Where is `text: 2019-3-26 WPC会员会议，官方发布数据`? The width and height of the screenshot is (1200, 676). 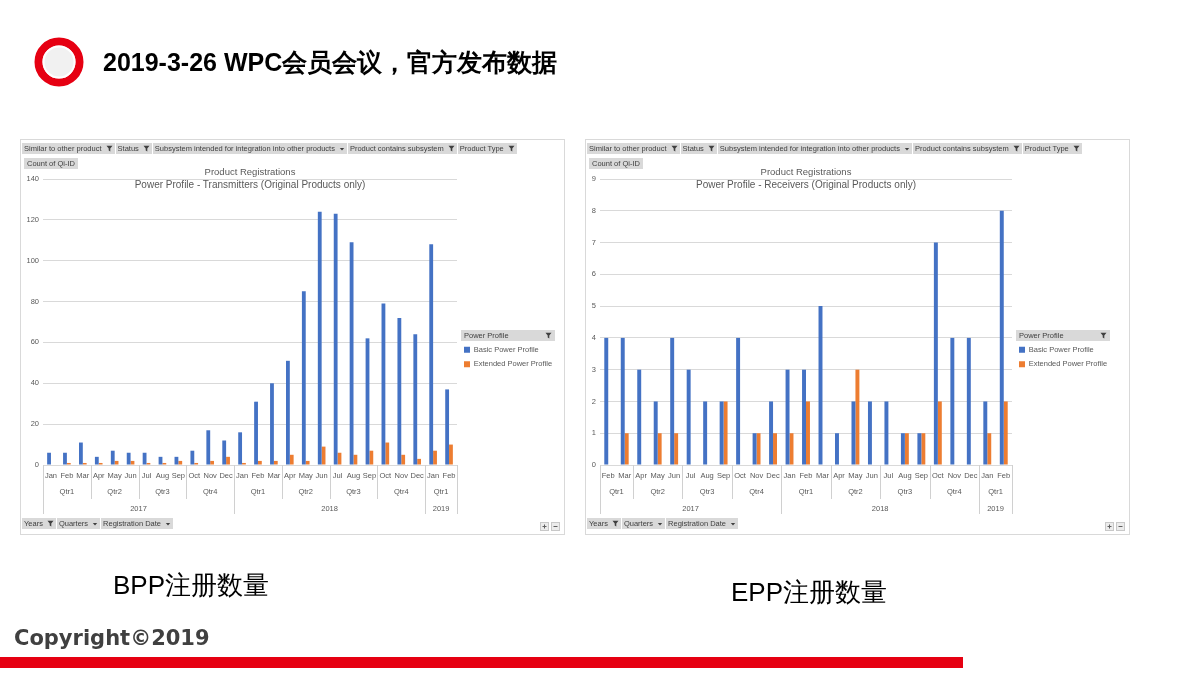
text: 2019-3-26 WPC会员会议，官方发布数据 is located at coordinates (330, 62).